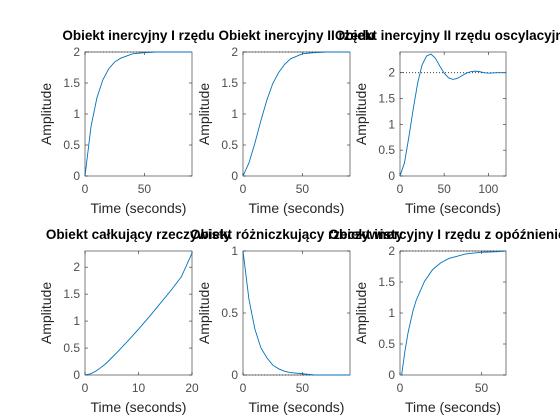 The image size is (560, 420). I want to click on x-tick-label: 20, so click(192, 388).